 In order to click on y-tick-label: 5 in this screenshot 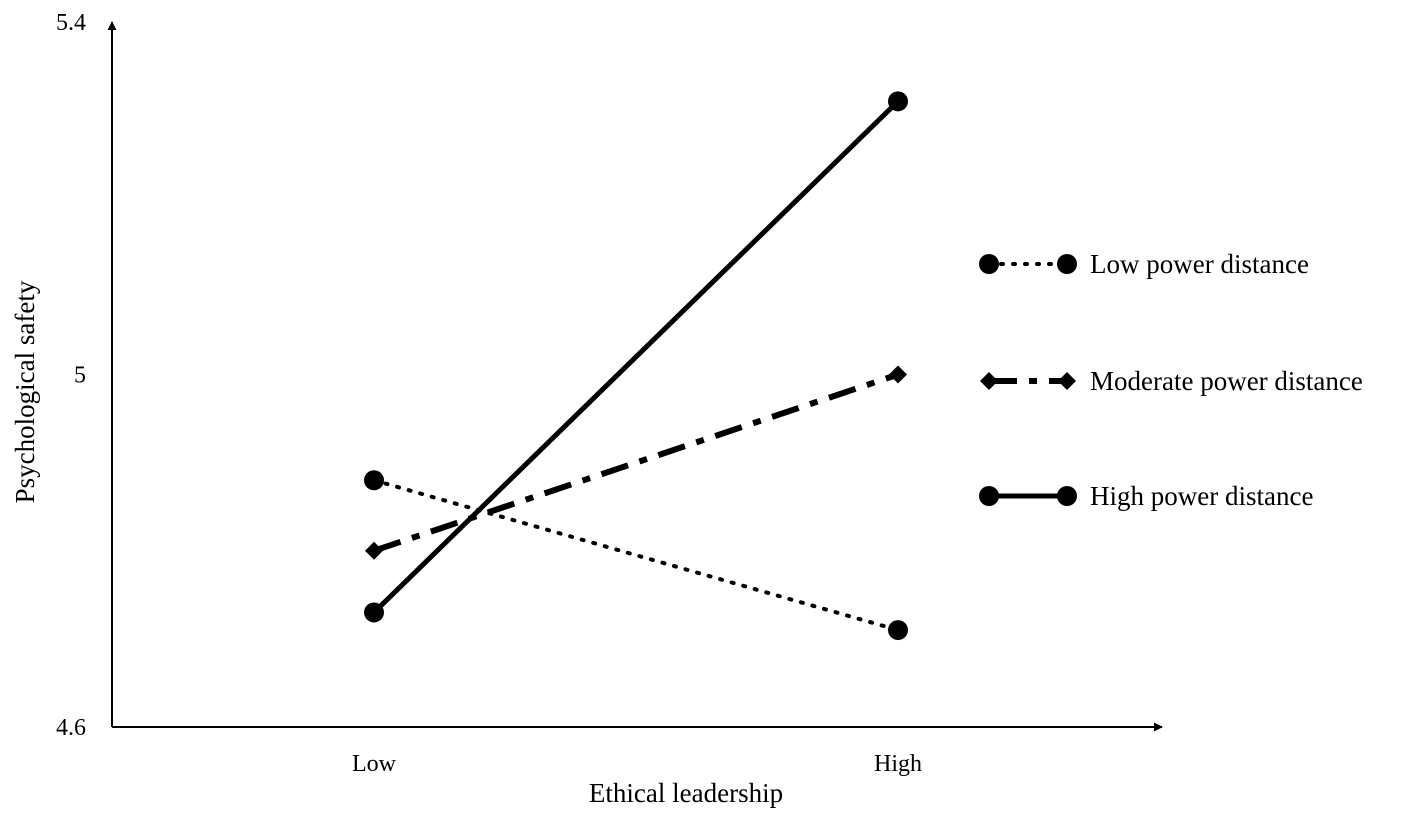, I will do `click(80, 376)`.